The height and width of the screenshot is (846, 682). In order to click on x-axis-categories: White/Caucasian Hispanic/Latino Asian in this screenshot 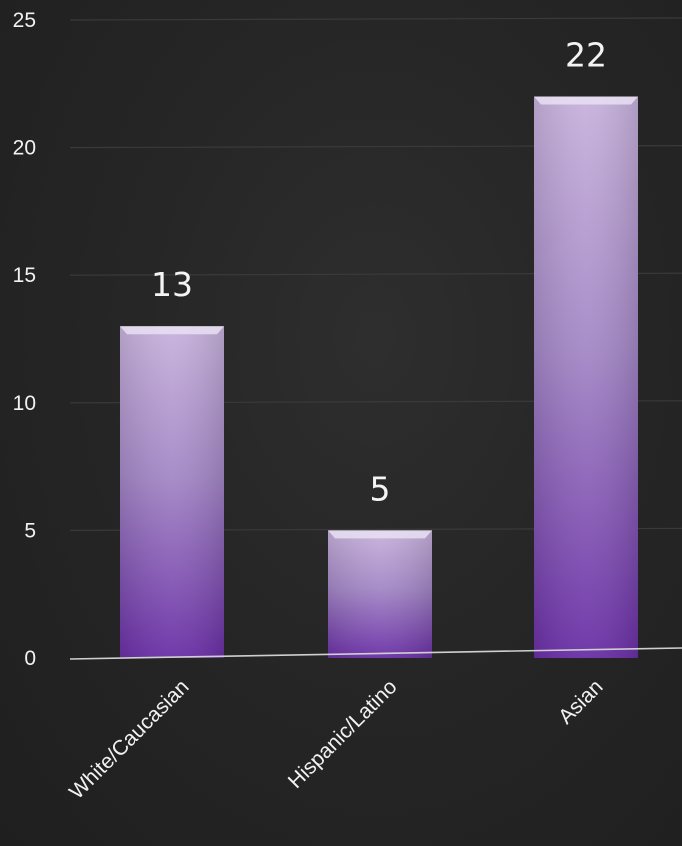, I will do `click(336, 739)`.